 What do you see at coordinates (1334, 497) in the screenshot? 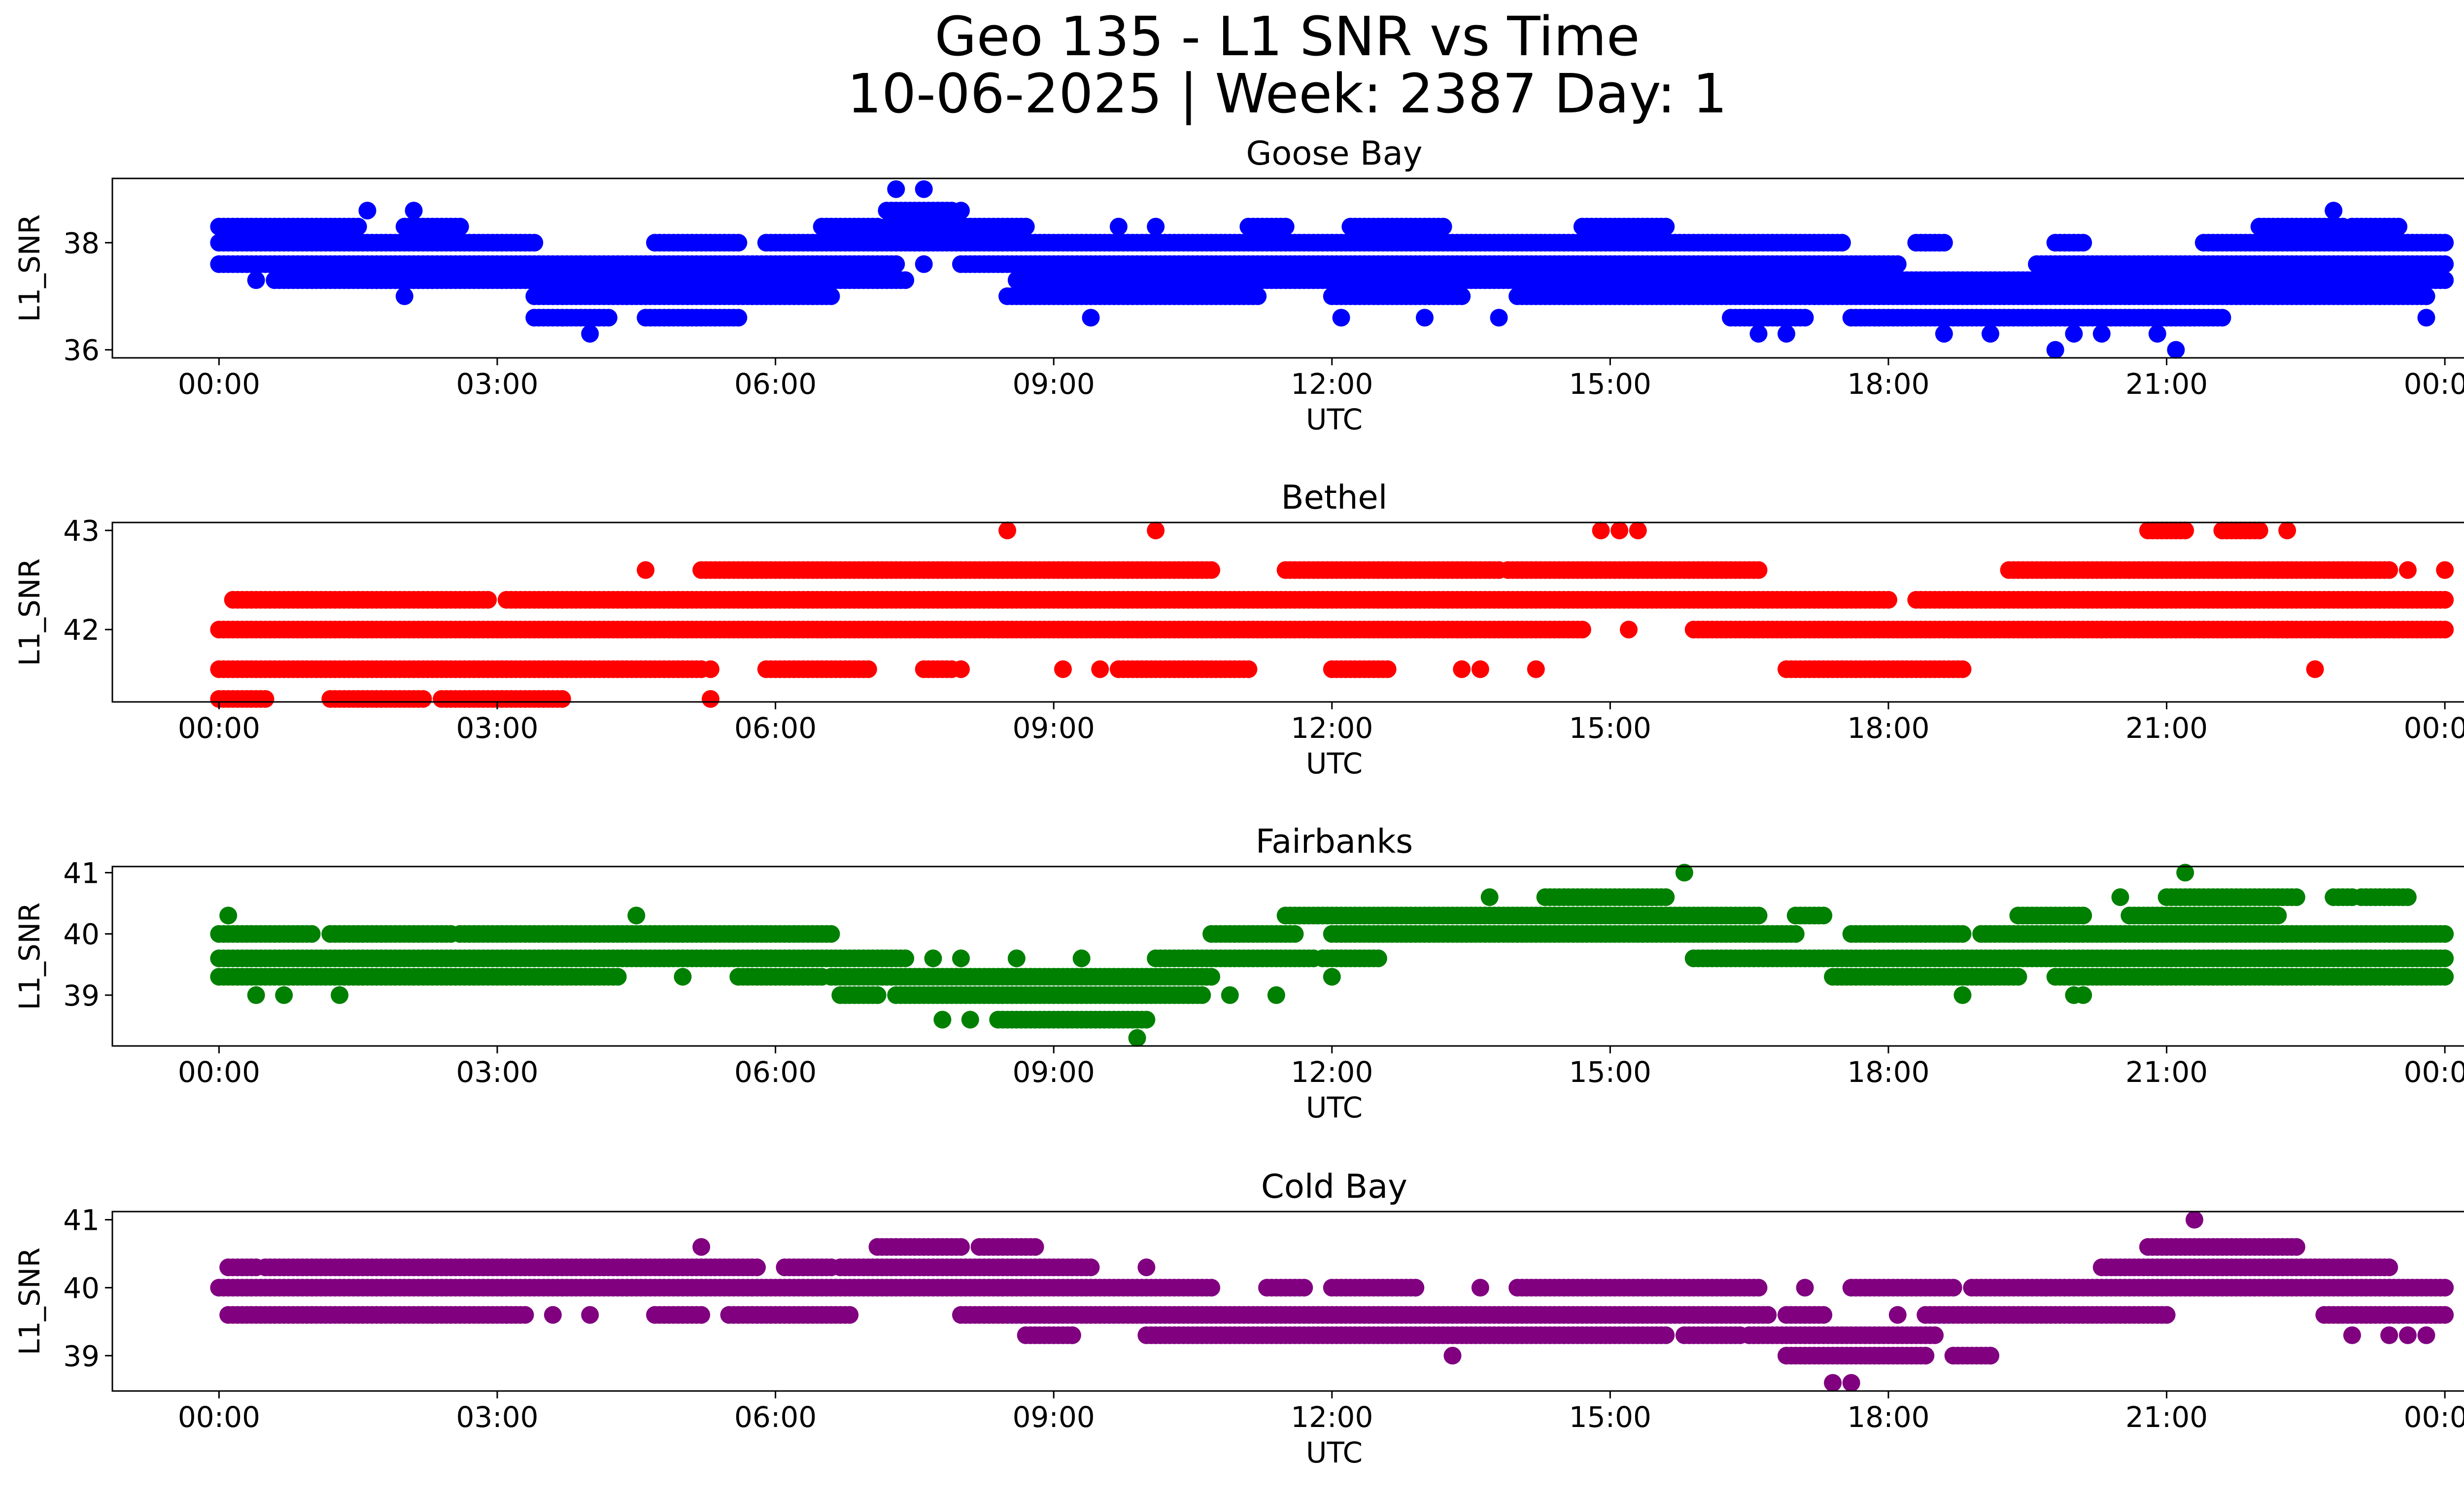
I see `subplot-title: Bethel` at bounding box center [1334, 497].